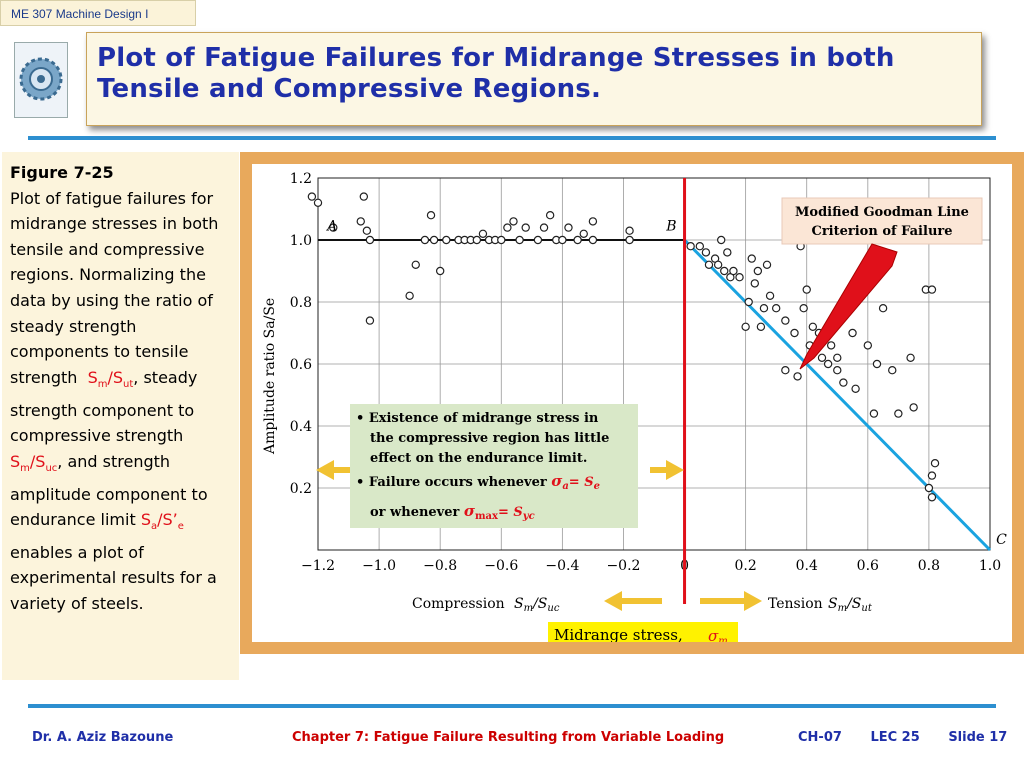  What do you see at coordinates (98, 13) in the screenshot?
I see `course-tag: ME 307 Machine Design I` at bounding box center [98, 13].